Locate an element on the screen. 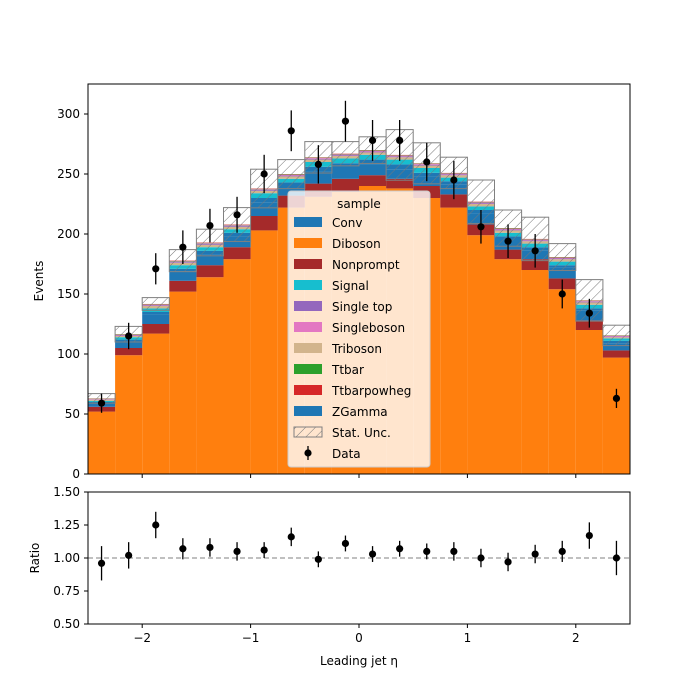 This screenshot has width=700, height=700. x-axis-label: Leading jet η is located at coordinates (359, 661).